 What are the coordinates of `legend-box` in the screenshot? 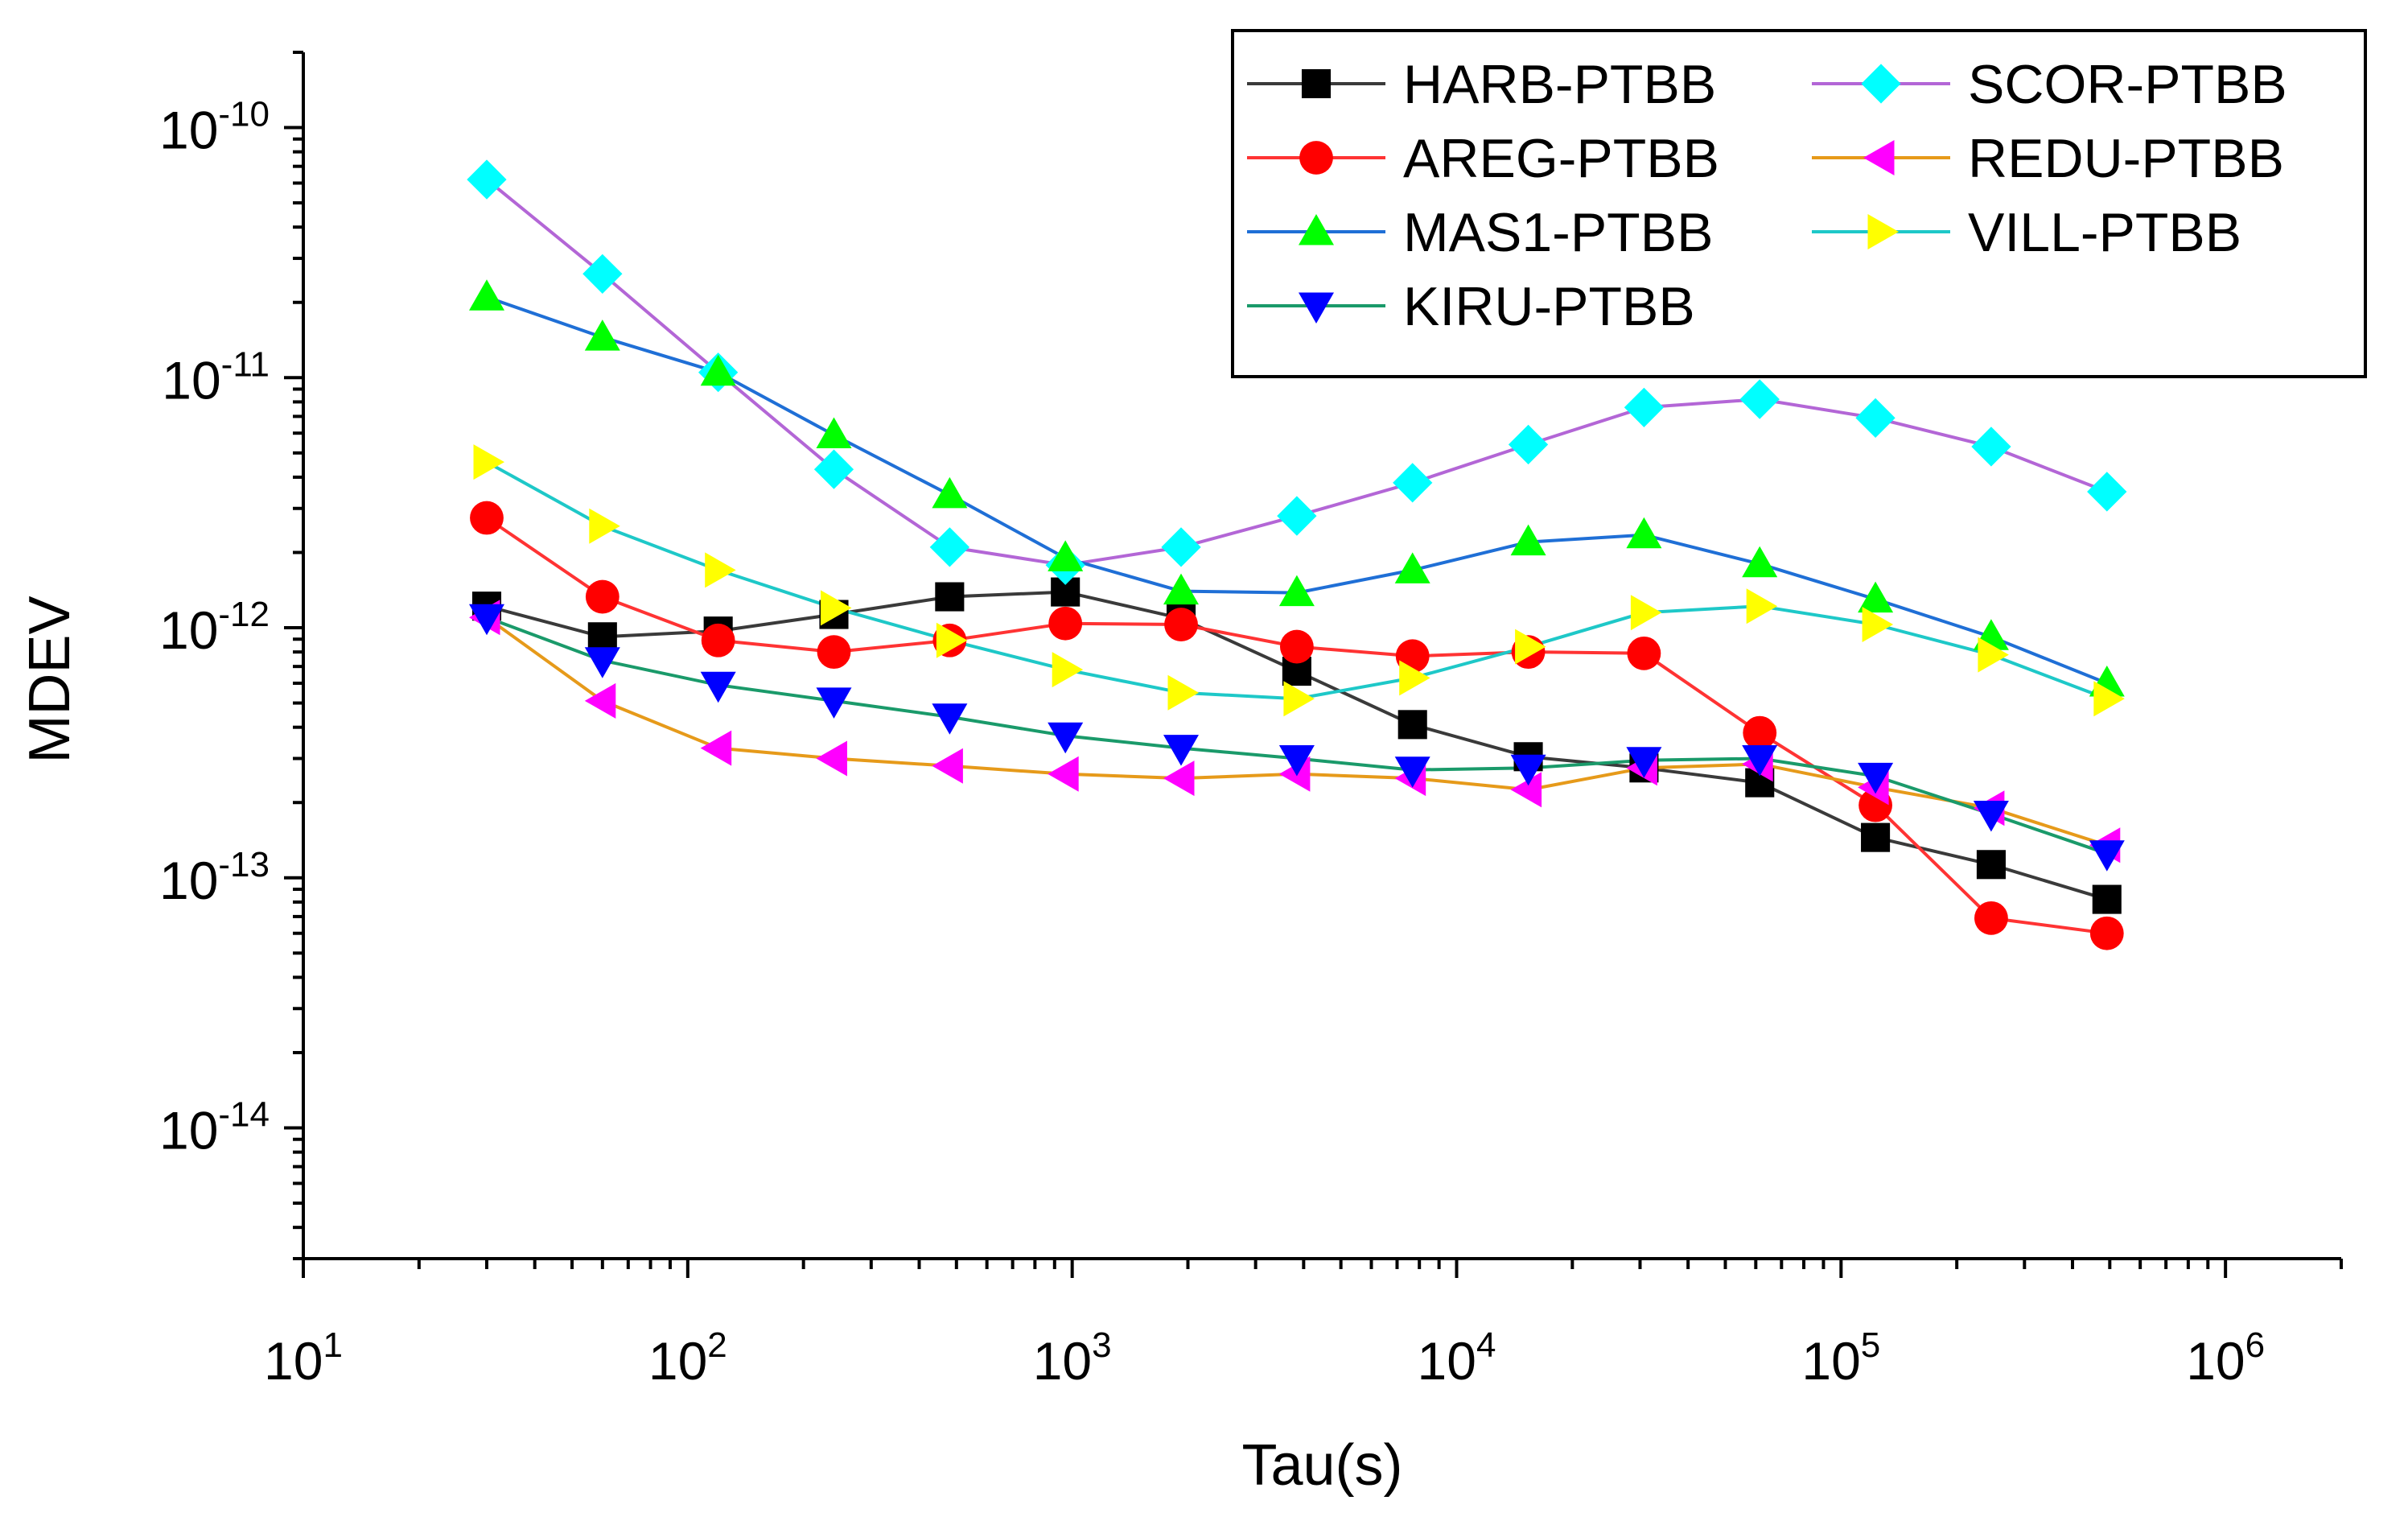 It's located at (1799, 203).